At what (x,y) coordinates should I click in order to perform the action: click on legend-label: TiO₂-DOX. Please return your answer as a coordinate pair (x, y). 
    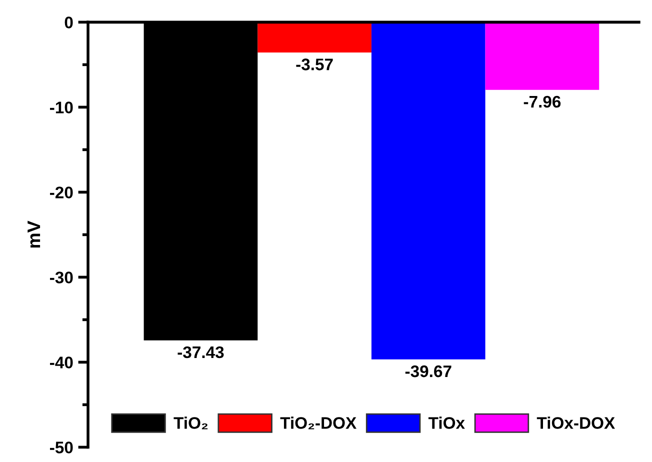
    Looking at the image, I should click on (318, 423).